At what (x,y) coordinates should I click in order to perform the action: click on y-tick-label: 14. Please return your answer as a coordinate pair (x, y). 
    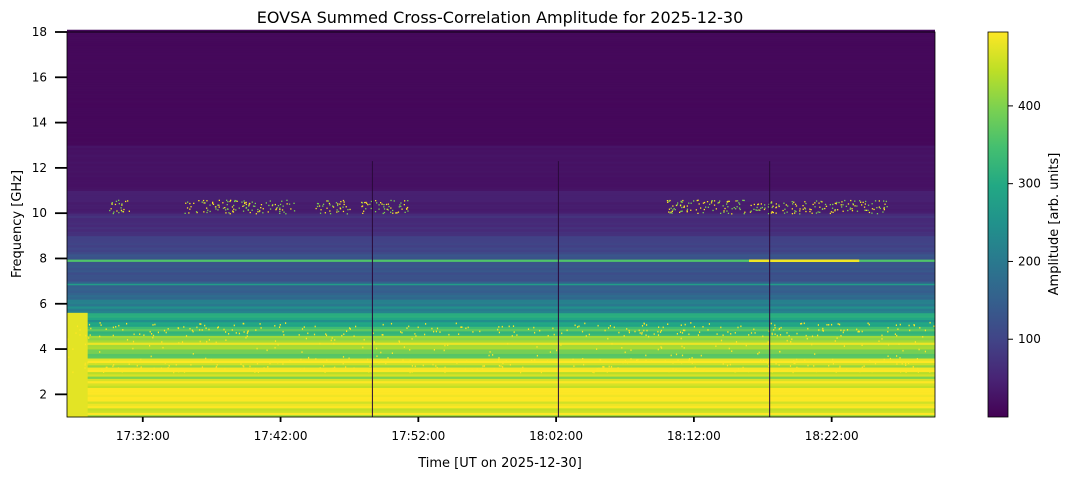
    Looking at the image, I should click on (39, 123).